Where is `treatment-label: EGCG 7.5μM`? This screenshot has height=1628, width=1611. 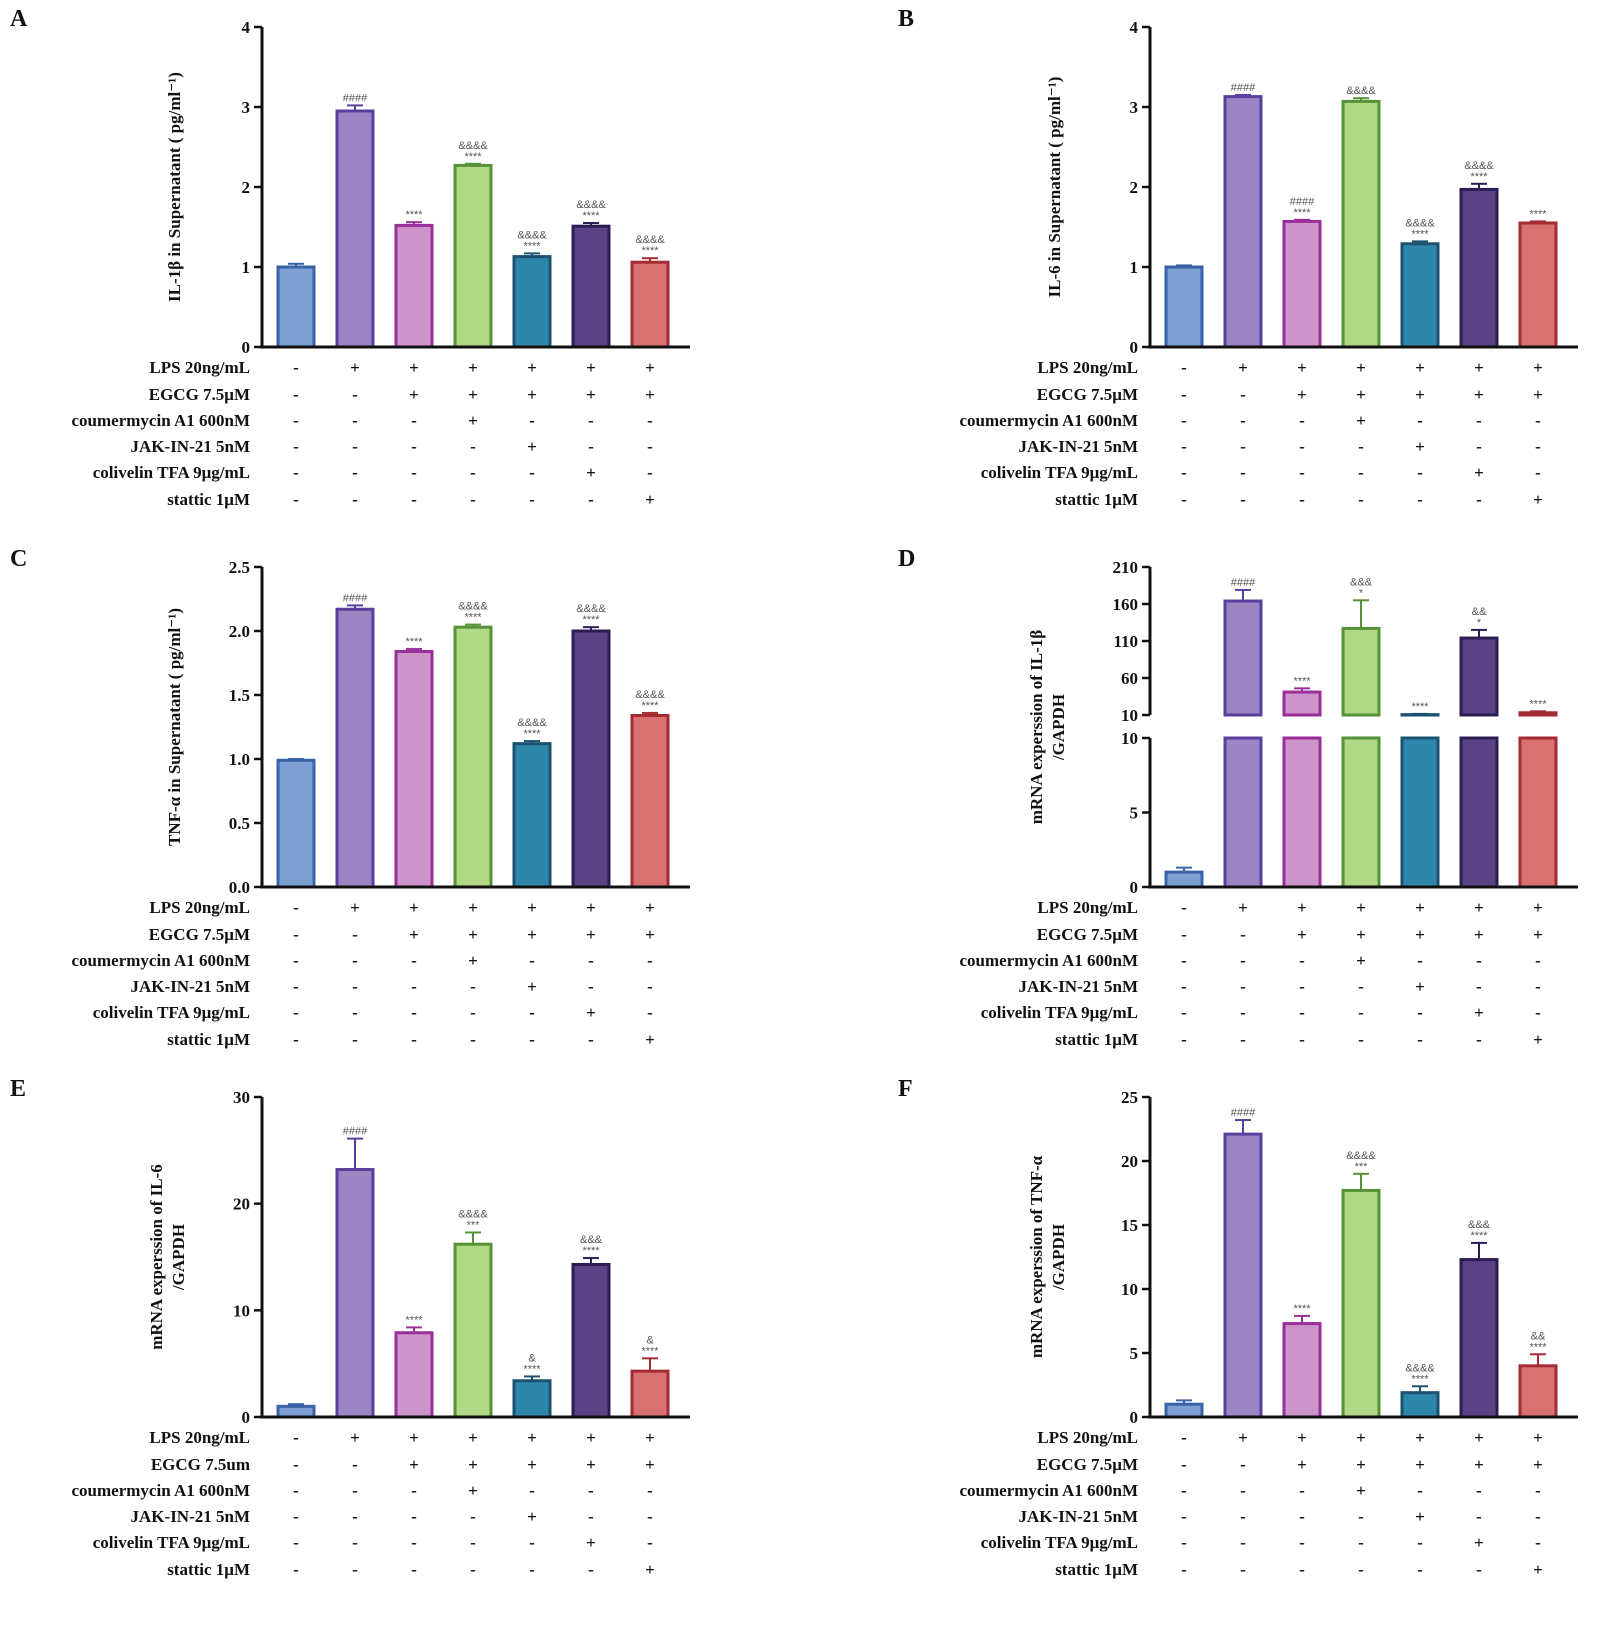 treatment-label: EGCG 7.5μM is located at coordinates (1087, 934).